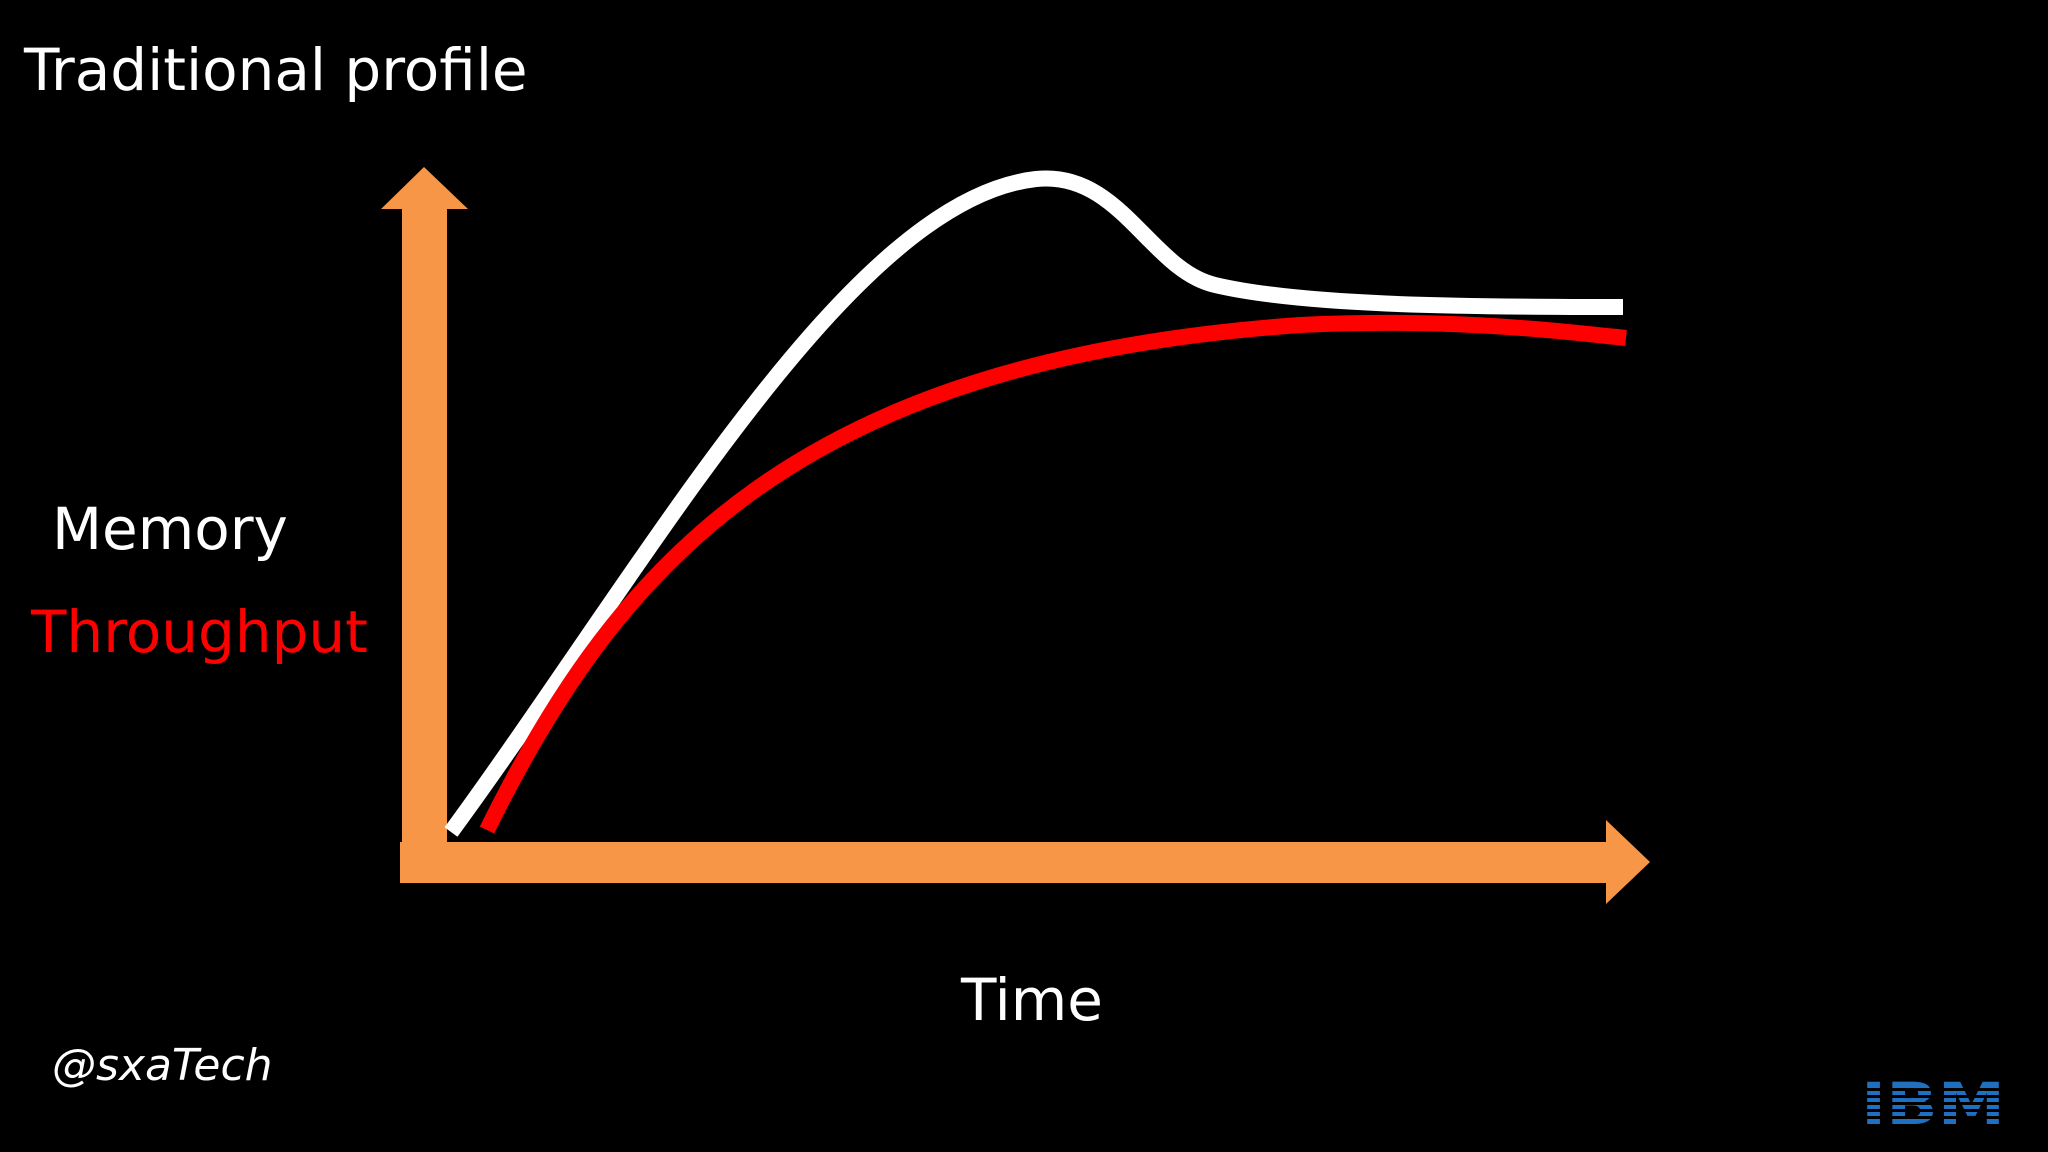 Image resolution: width=2048 pixels, height=1152 pixels. I want to click on y-axis, so click(424, 544).